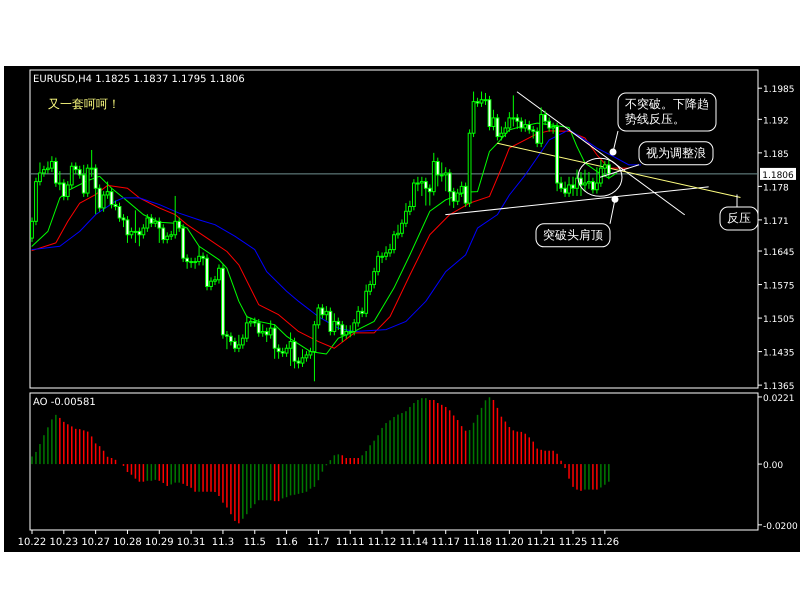 The width and height of the screenshot is (800, 600). What do you see at coordinates (776, 155) in the screenshot?
I see `y-tick-label: 1.185` at bounding box center [776, 155].